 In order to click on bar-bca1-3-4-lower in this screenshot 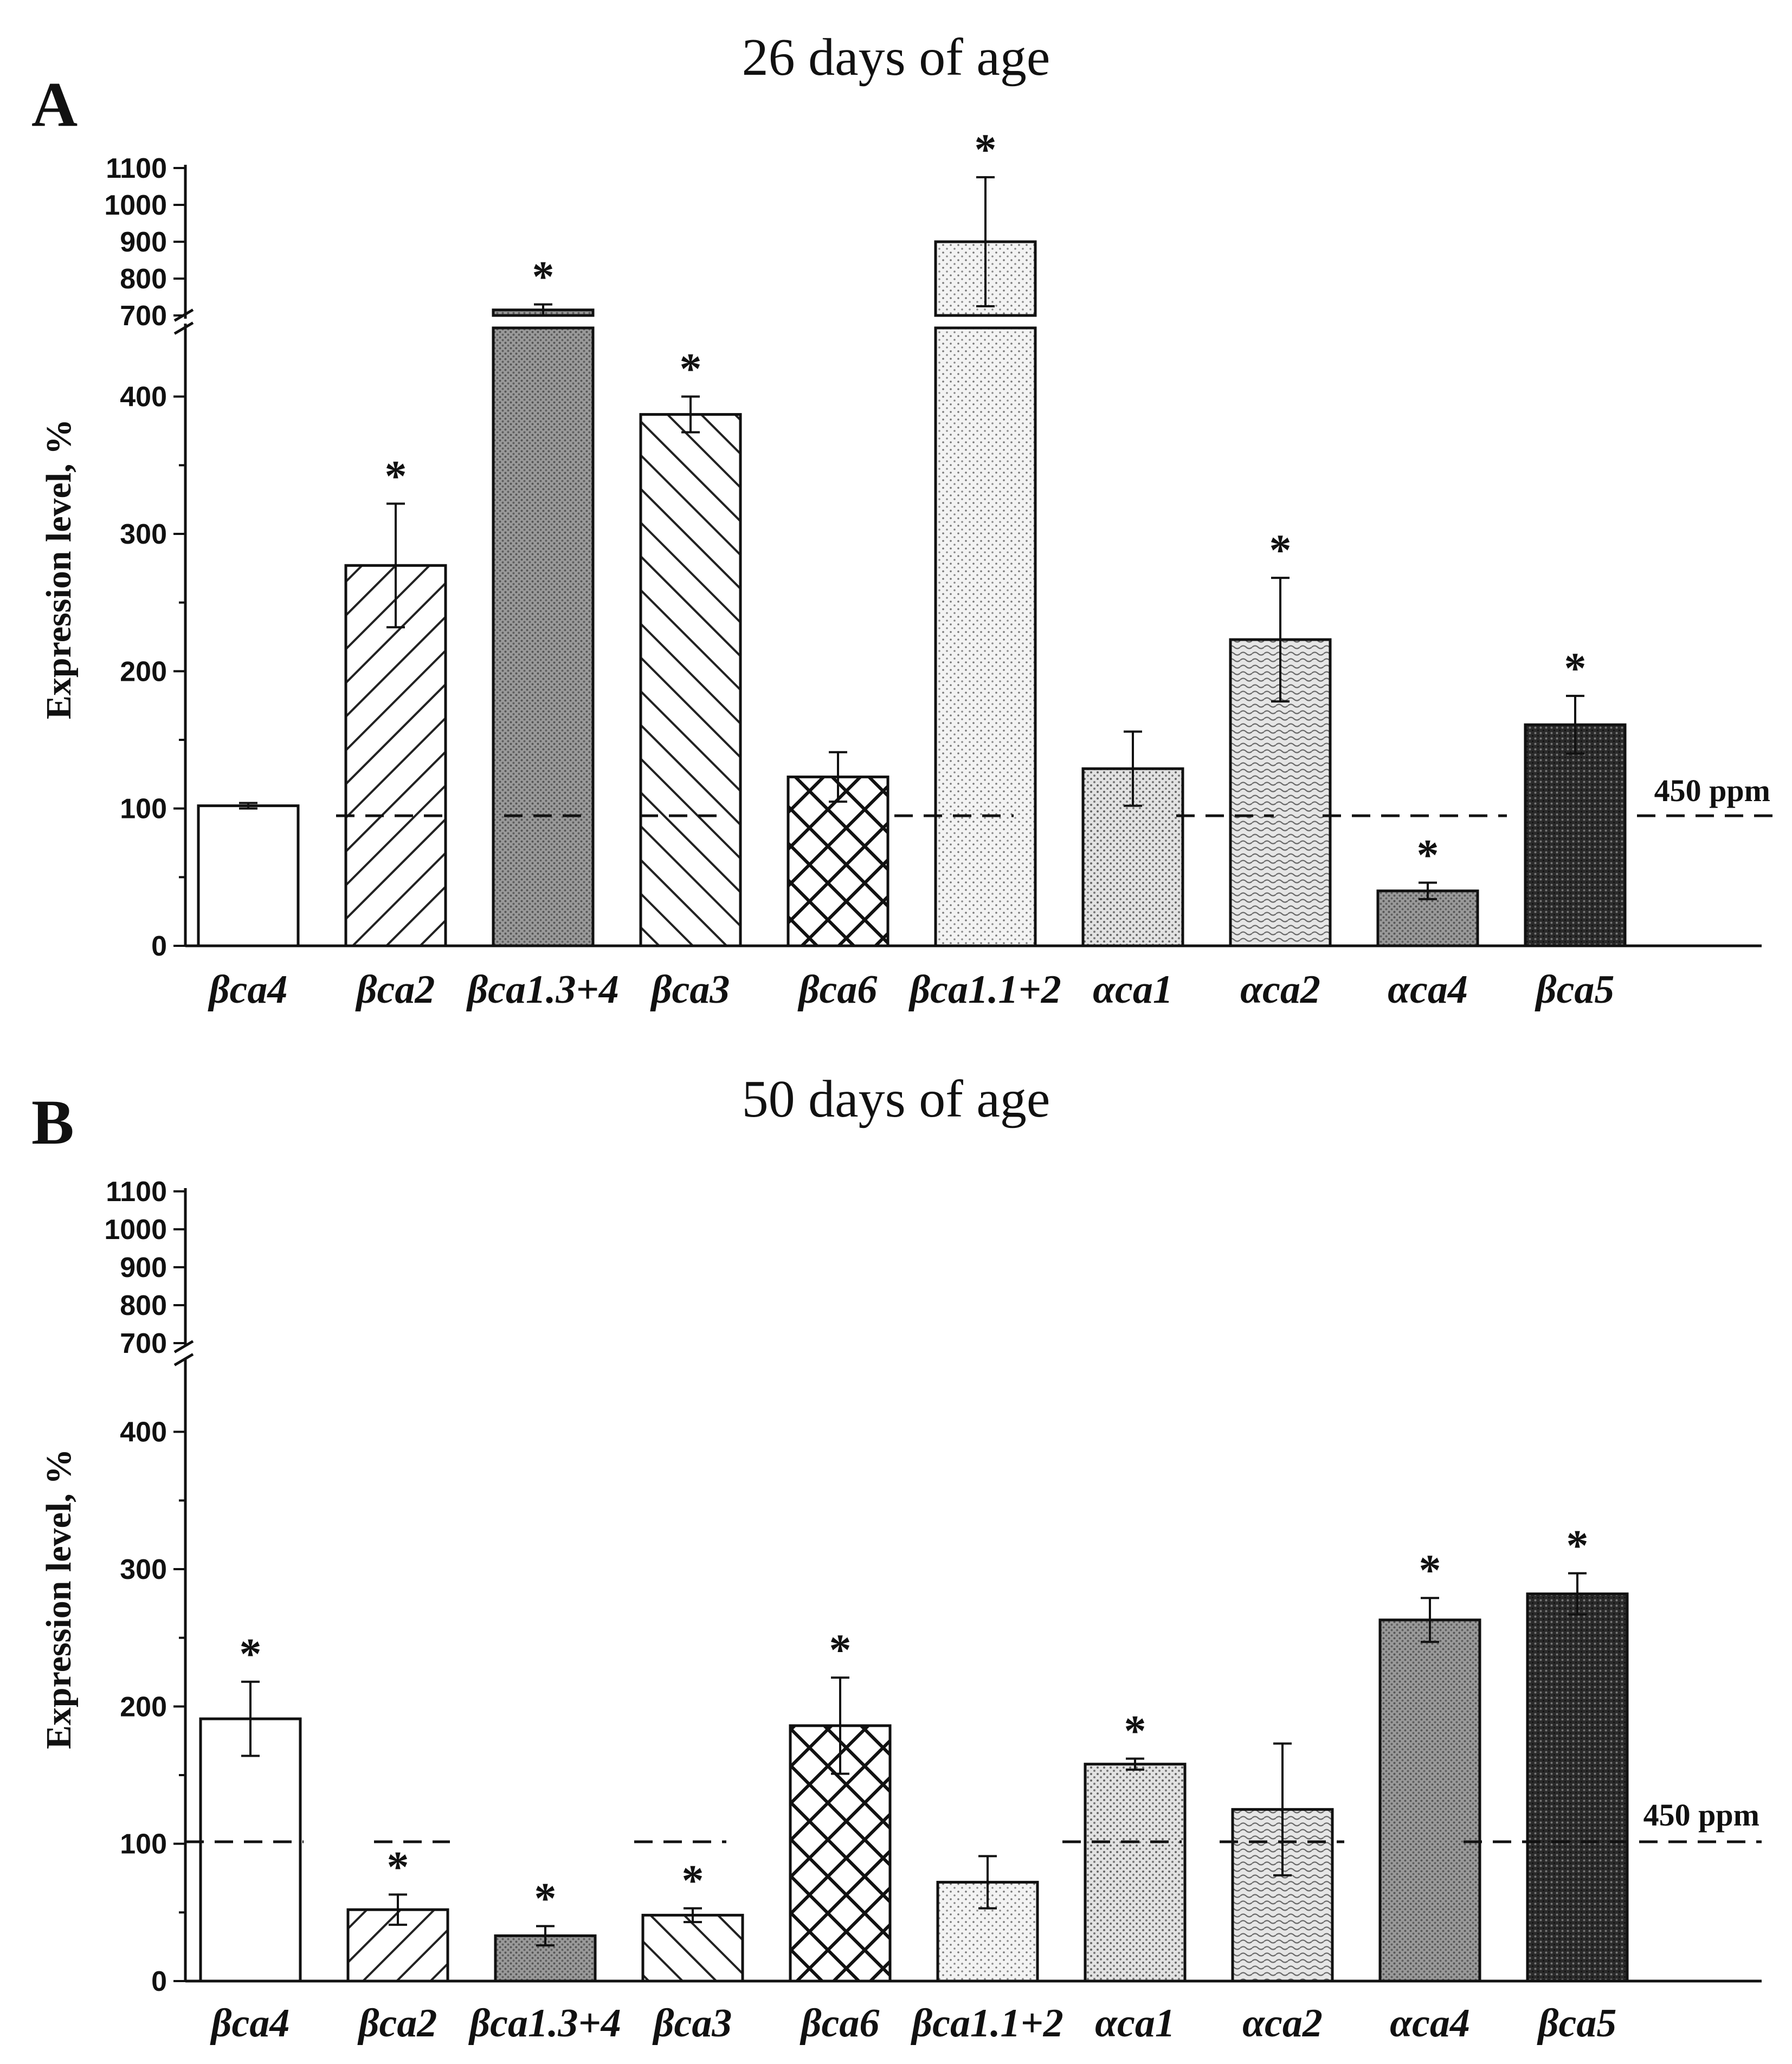, I will do `click(543, 636)`.